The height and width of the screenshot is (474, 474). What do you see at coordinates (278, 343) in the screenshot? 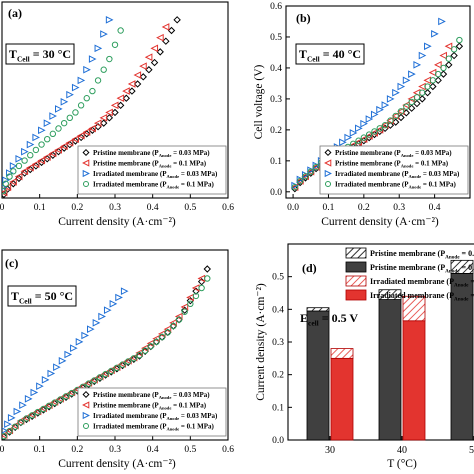
I see `y-tick-label: 0.3` at bounding box center [278, 343].